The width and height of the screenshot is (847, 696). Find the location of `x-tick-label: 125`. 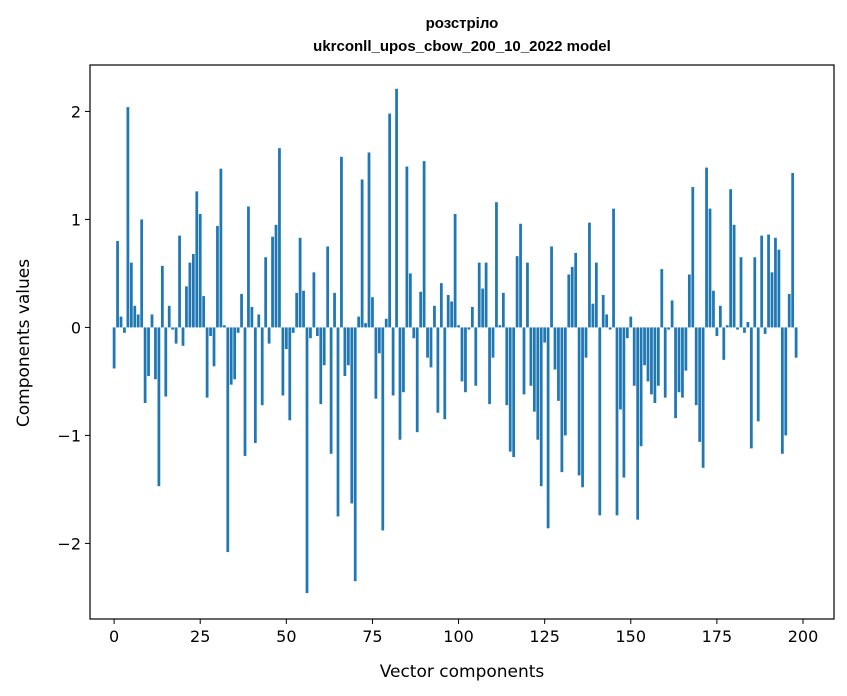

x-tick-label: 125 is located at coordinates (544, 636).